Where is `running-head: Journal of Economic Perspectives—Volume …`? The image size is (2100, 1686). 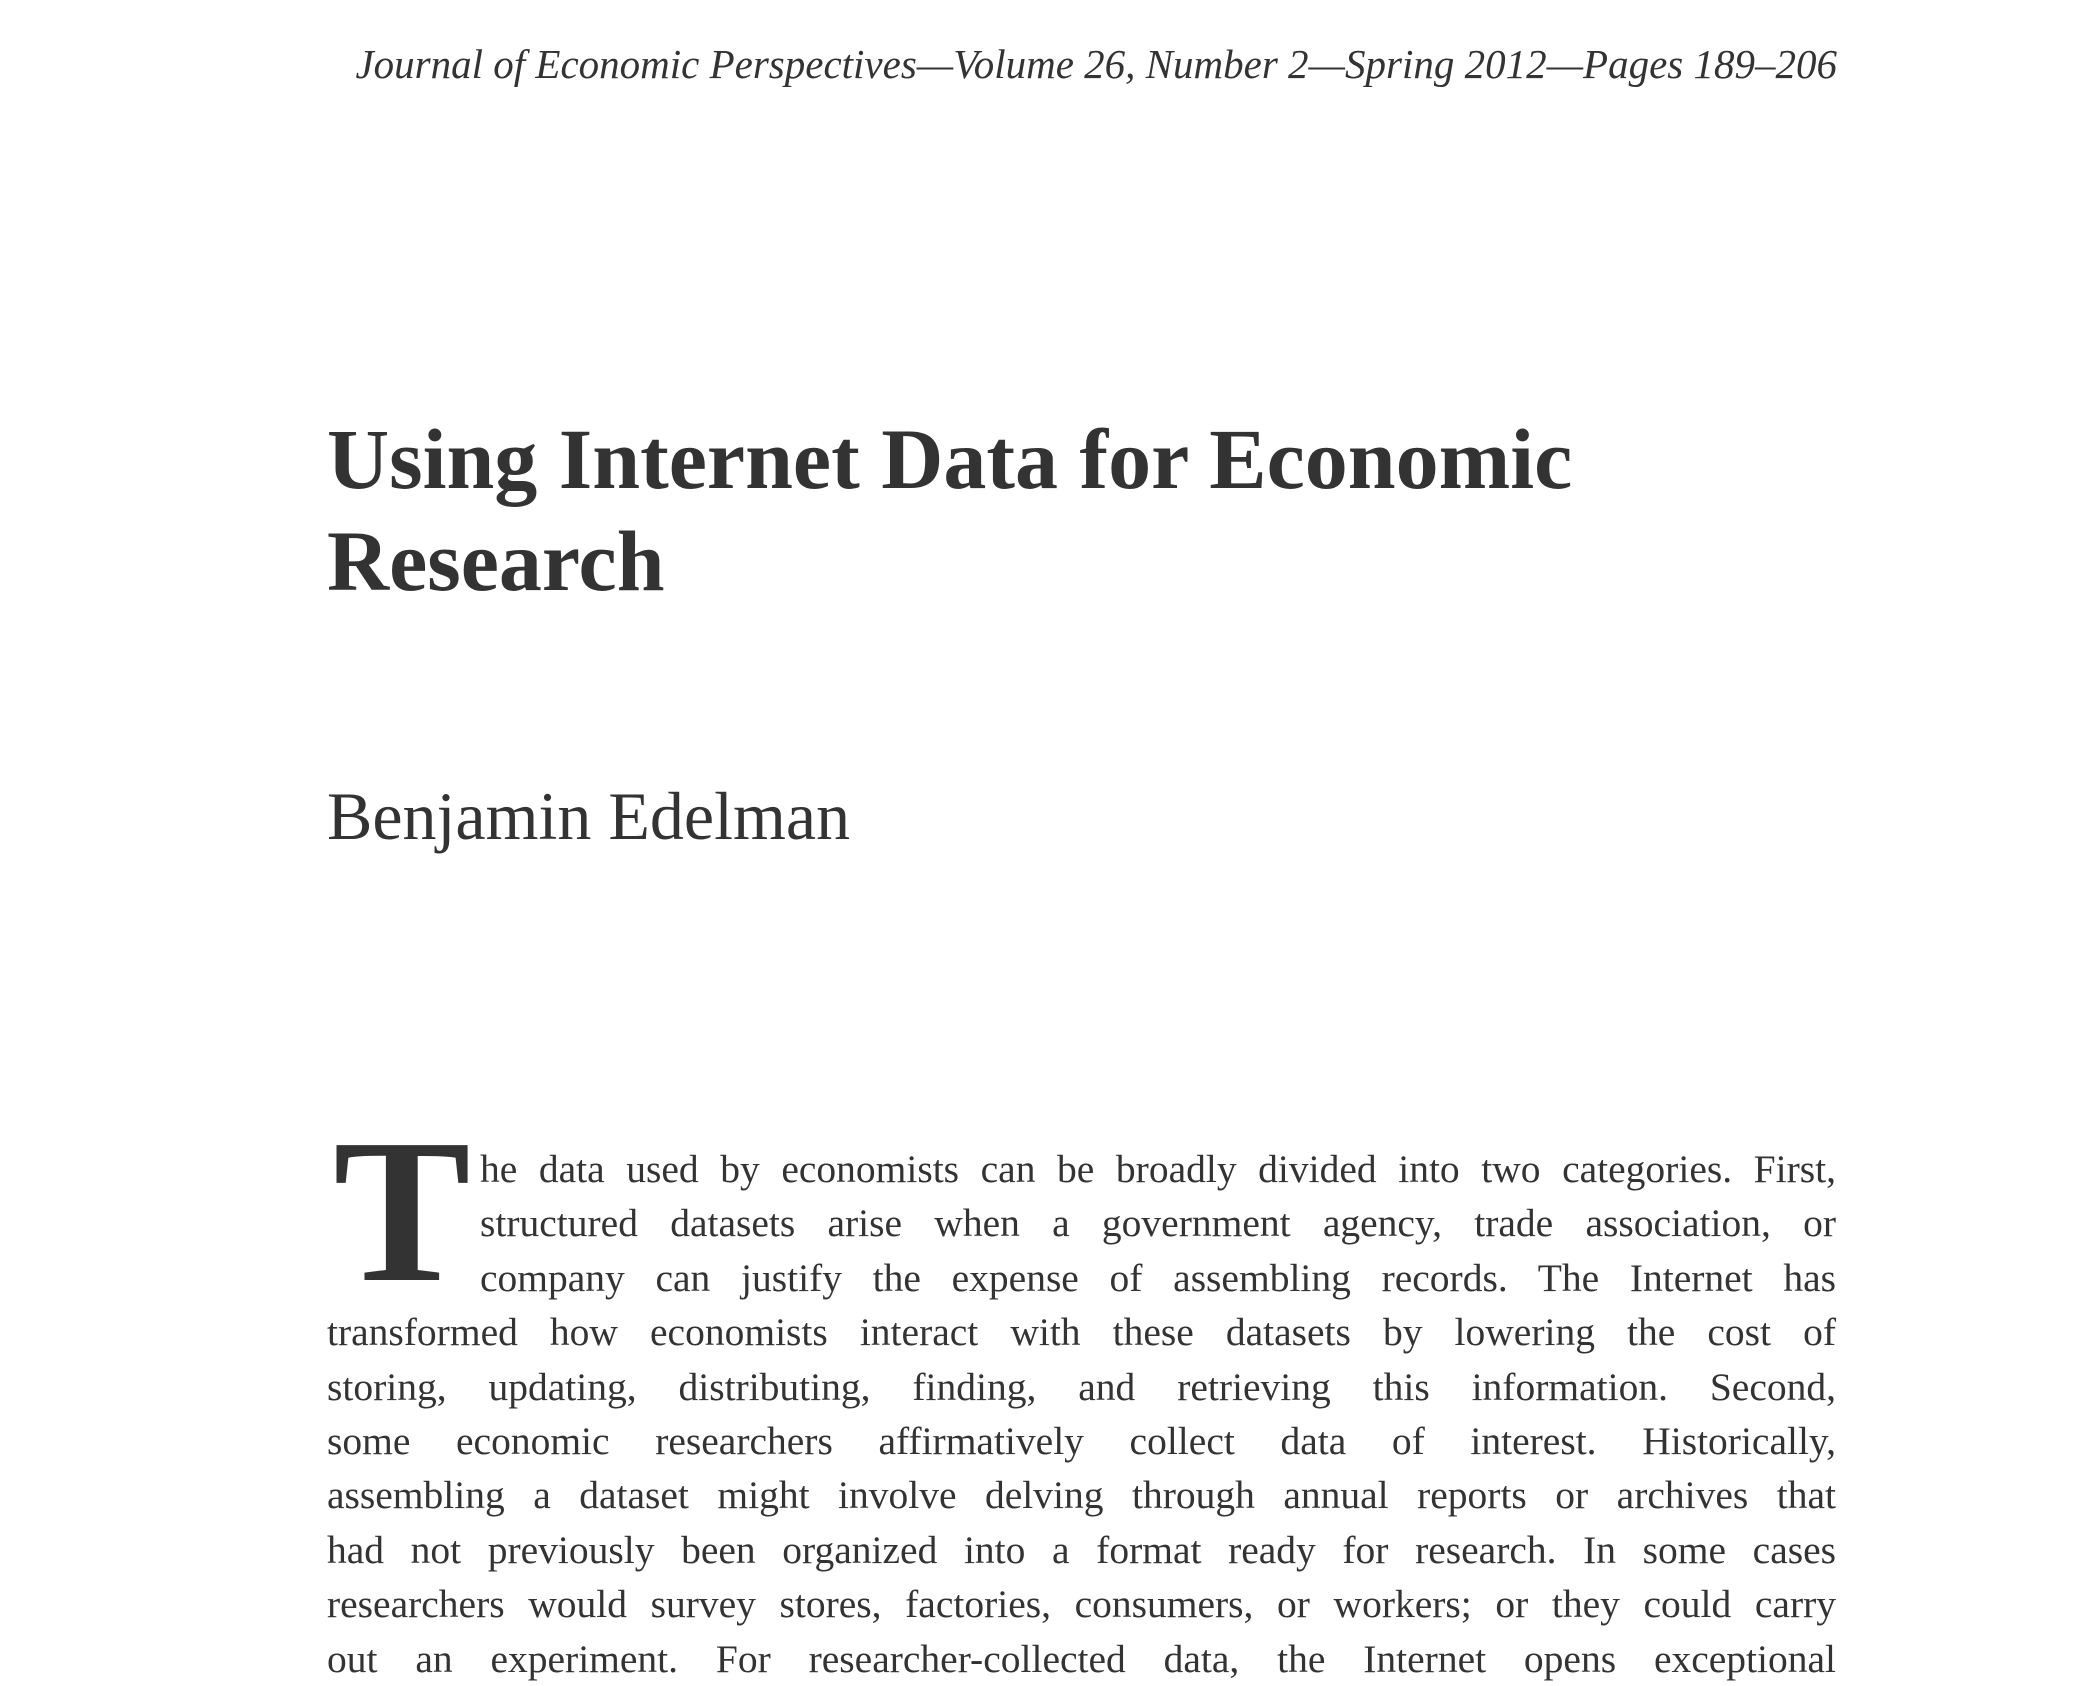 running-head: Journal of Economic Perspectives—Volume … is located at coordinates (1096, 64).